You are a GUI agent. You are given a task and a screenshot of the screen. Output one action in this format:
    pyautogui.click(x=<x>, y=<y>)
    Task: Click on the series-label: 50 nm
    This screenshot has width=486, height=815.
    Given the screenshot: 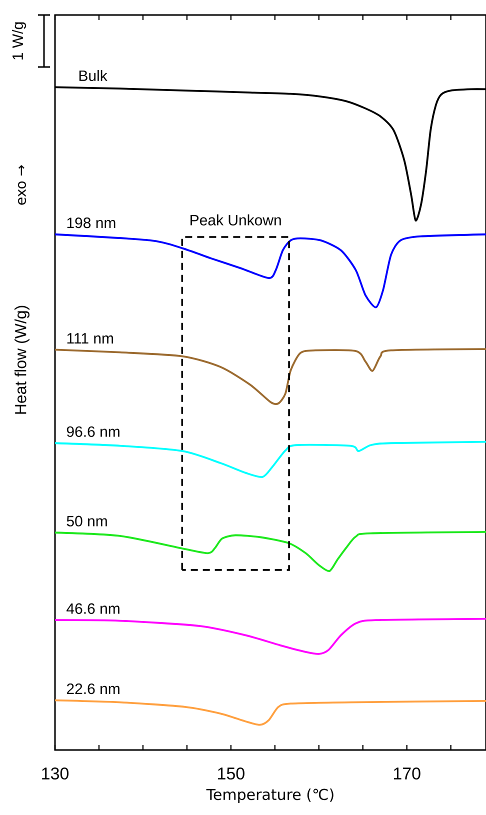 What is the action you would take?
    pyautogui.click(x=86, y=521)
    